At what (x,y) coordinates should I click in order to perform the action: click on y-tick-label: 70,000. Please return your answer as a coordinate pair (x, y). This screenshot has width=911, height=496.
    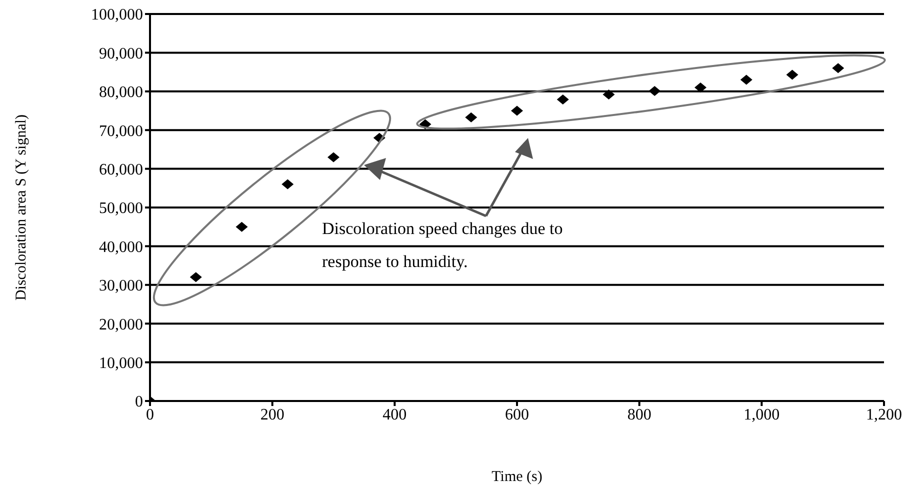
    Looking at the image, I should click on (121, 131).